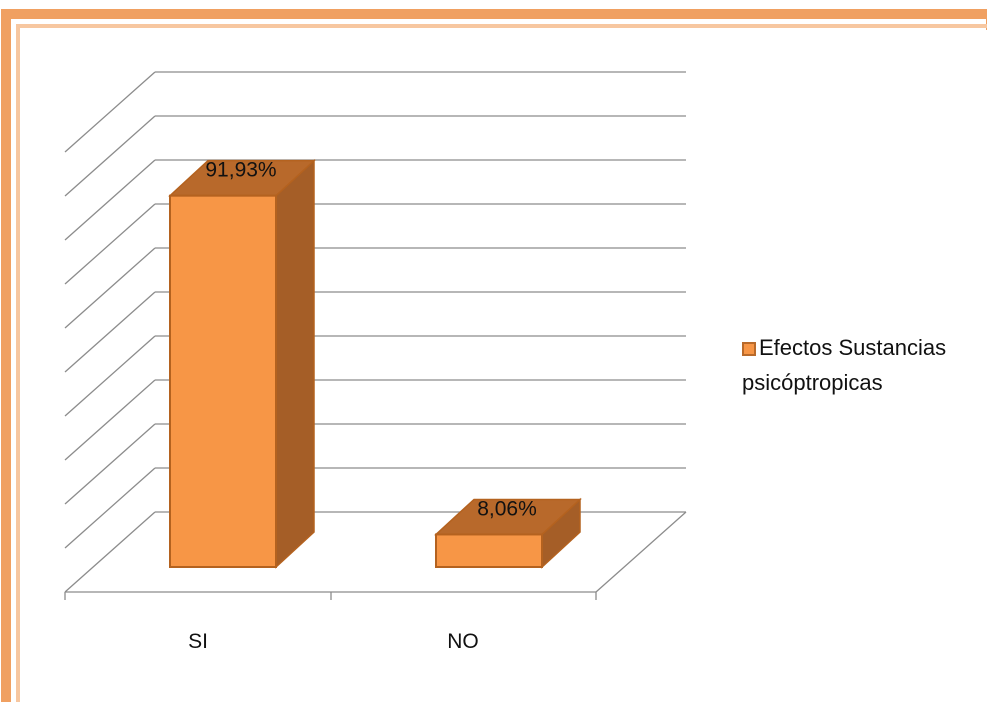  Describe the element at coordinates (749, 349) in the screenshot. I see `legend-swatch` at that location.